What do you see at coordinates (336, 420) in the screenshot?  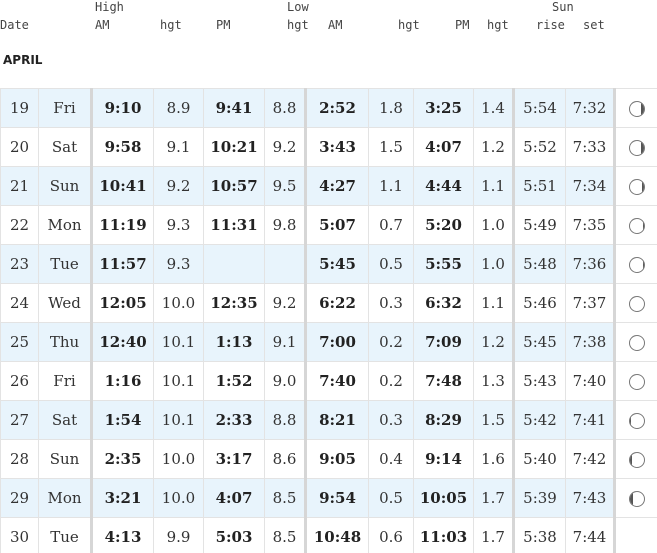 I see `low-am-time-cell: 8:21` at bounding box center [336, 420].